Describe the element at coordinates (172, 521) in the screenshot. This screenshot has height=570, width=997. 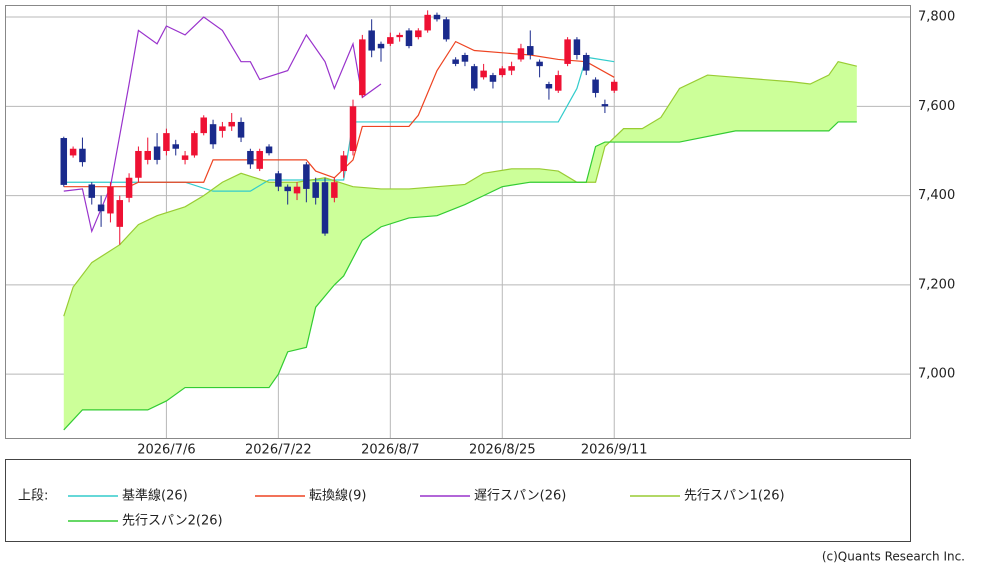
I see `legend-label: 先行スパン2(26)` at that location.